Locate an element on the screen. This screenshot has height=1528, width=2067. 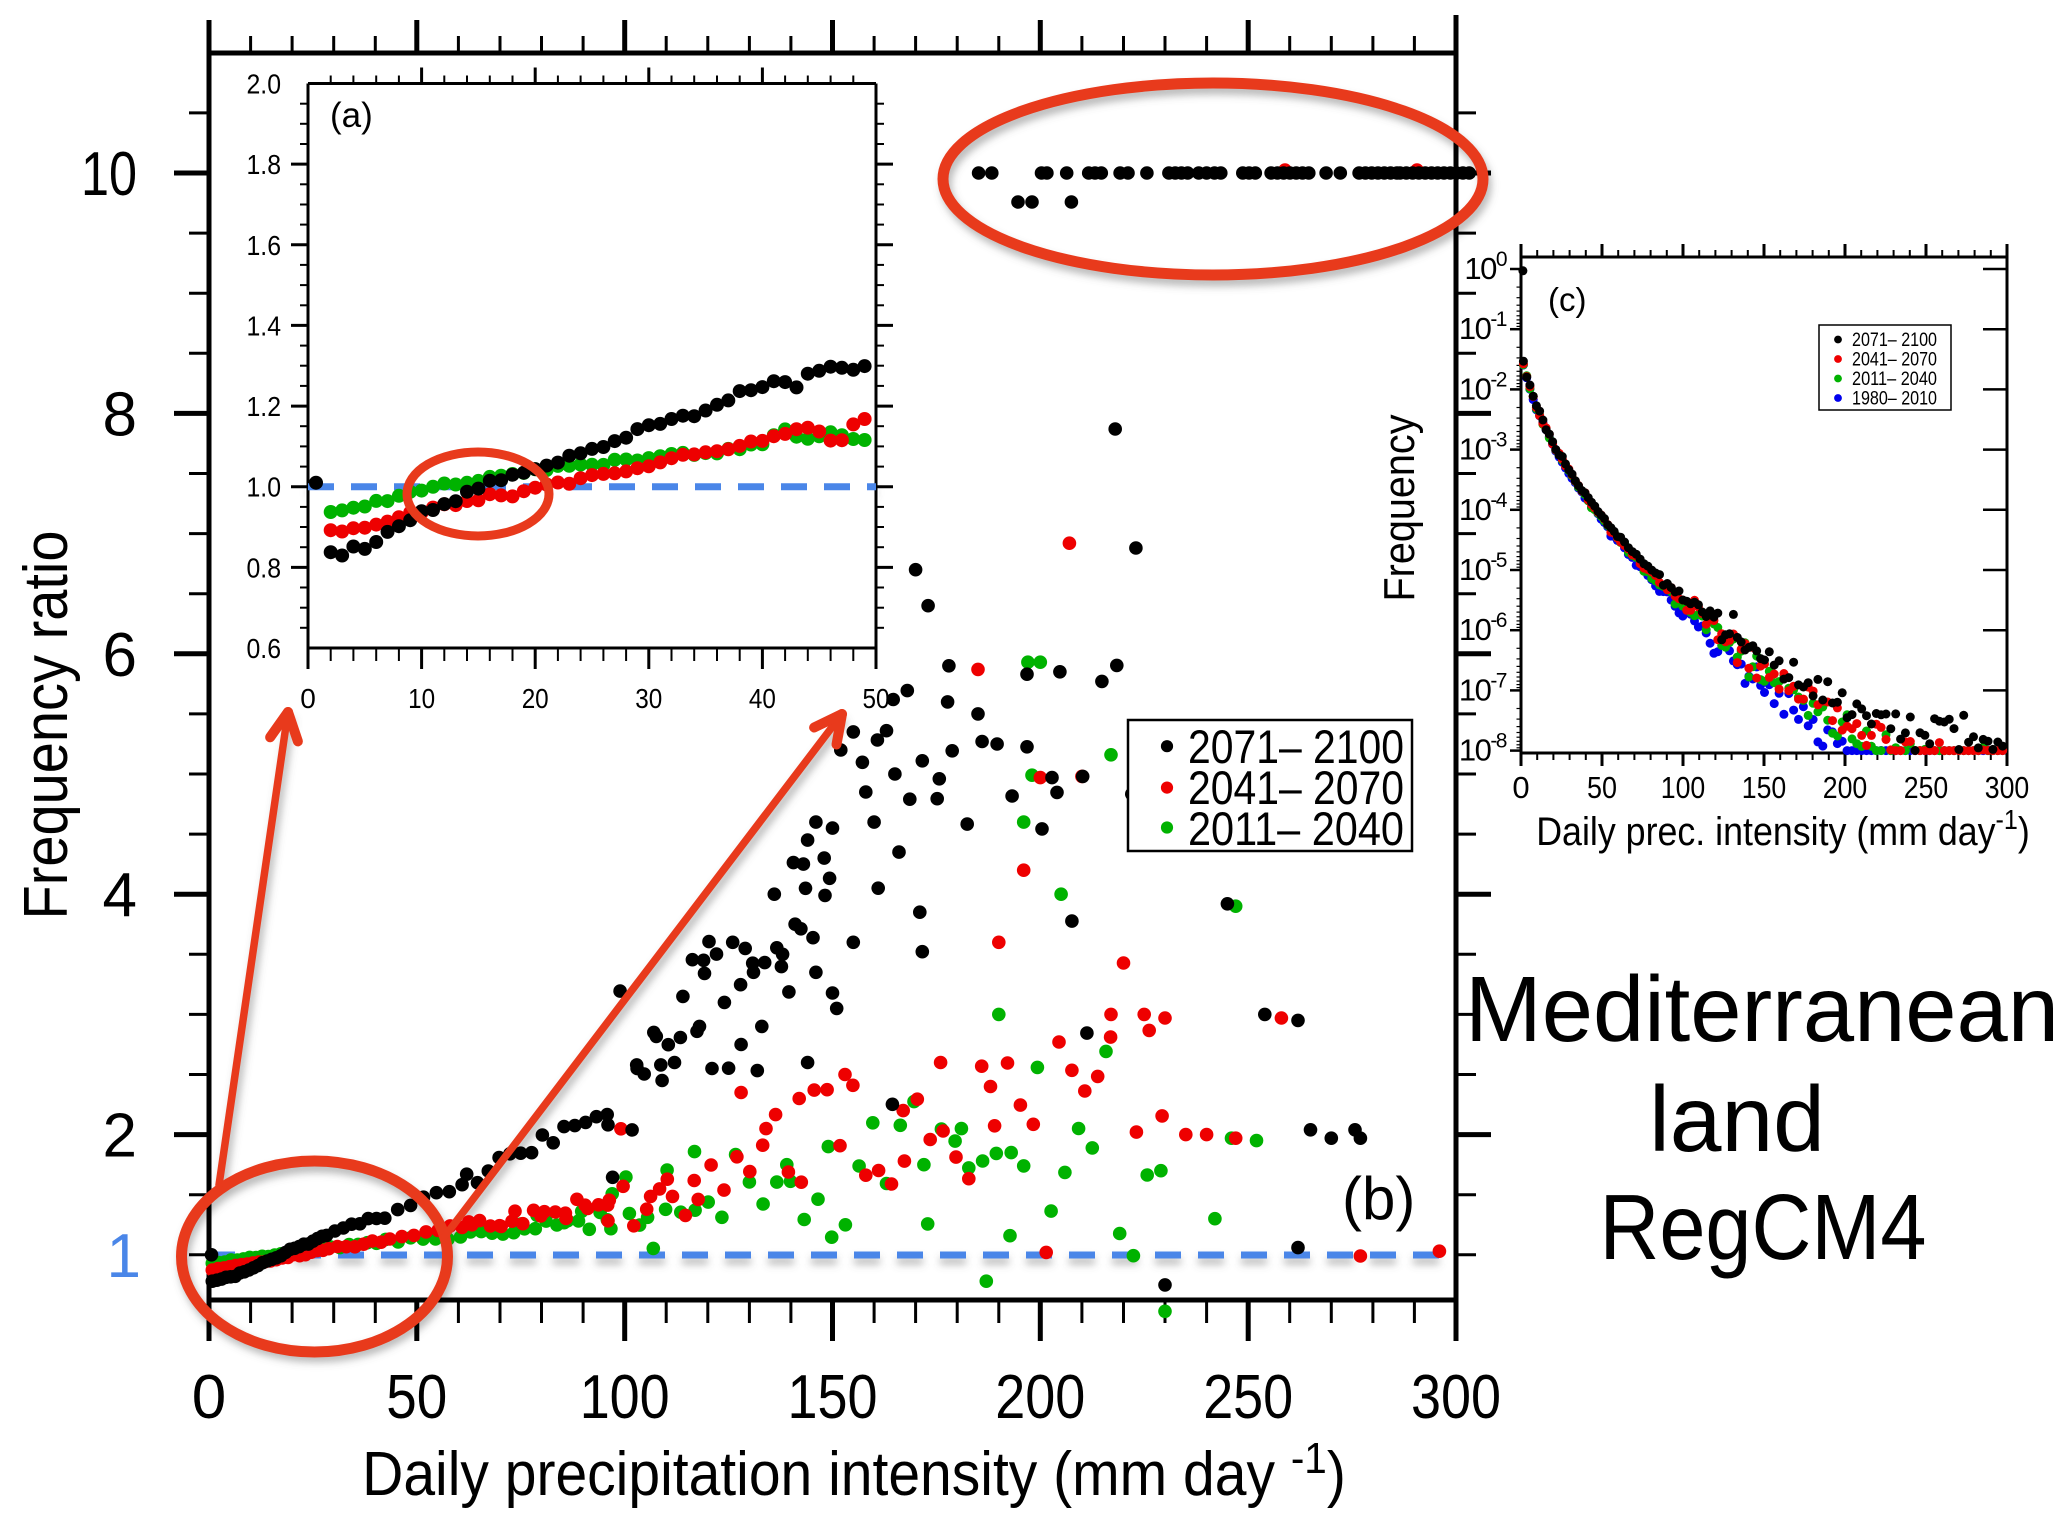
svg-text: 1.2 is located at coordinates (264, 406).